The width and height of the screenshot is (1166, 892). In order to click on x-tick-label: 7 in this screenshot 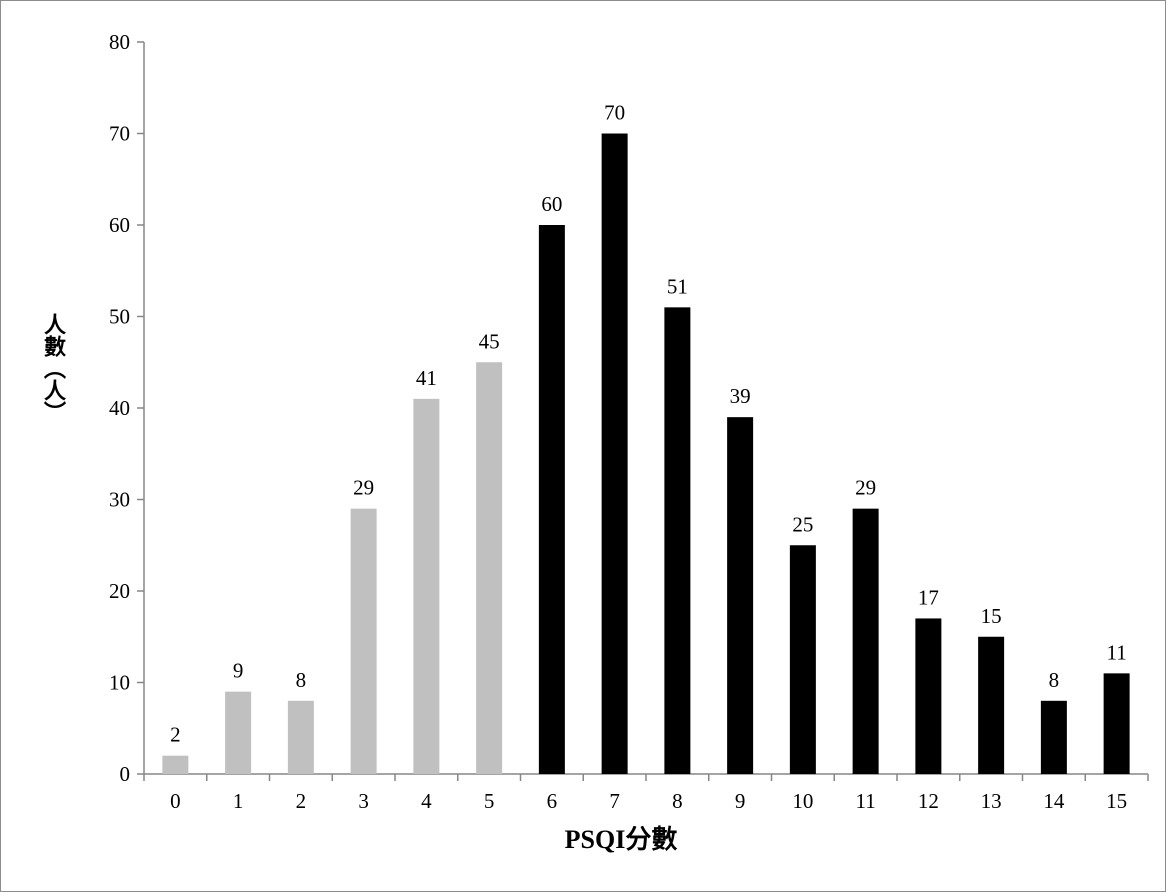, I will do `click(614, 801)`.